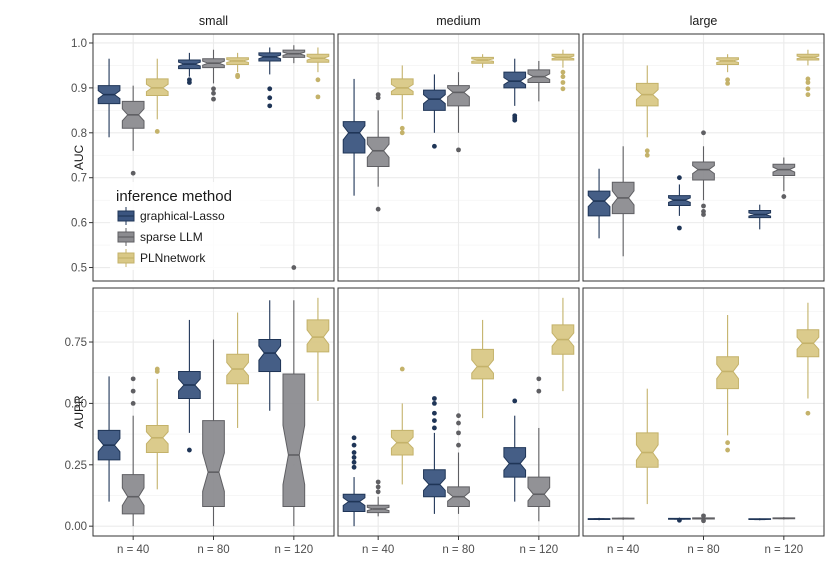  What do you see at coordinates (79, 89) in the screenshot?
I see `y-tick-label-auc-4: 0.9` at bounding box center [79, 89].